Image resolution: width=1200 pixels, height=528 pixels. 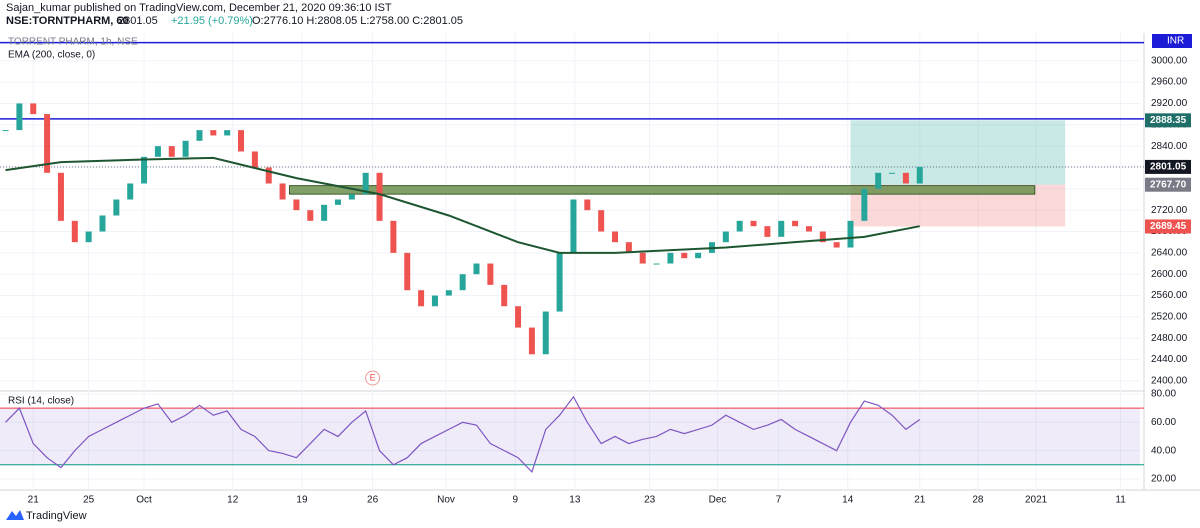 I want to click on y-tick-label: 2600.00, so click(x=1169, y=274).